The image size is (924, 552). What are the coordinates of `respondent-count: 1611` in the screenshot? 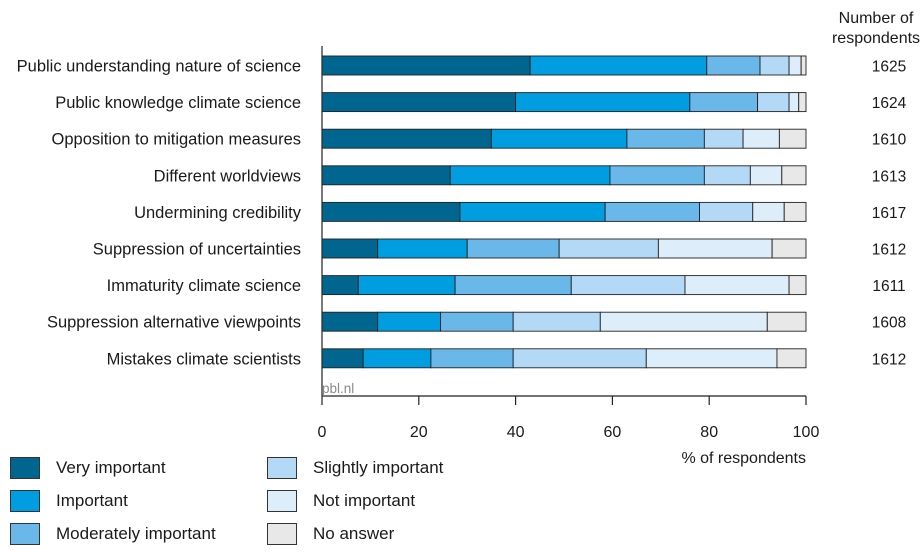 It's located at (888, 286).